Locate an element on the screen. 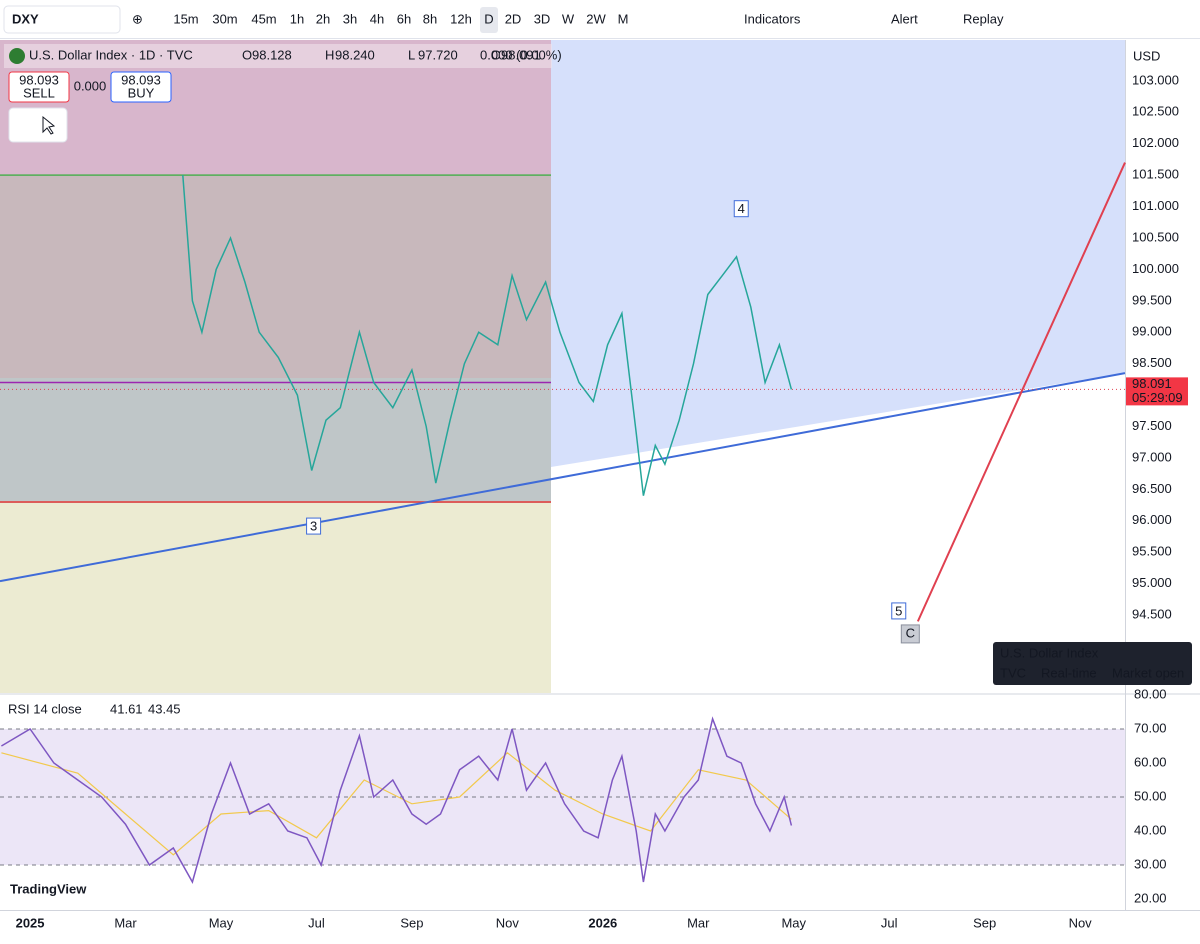  y-tick-label: 99.500 is located at coordinates (1152, 299).